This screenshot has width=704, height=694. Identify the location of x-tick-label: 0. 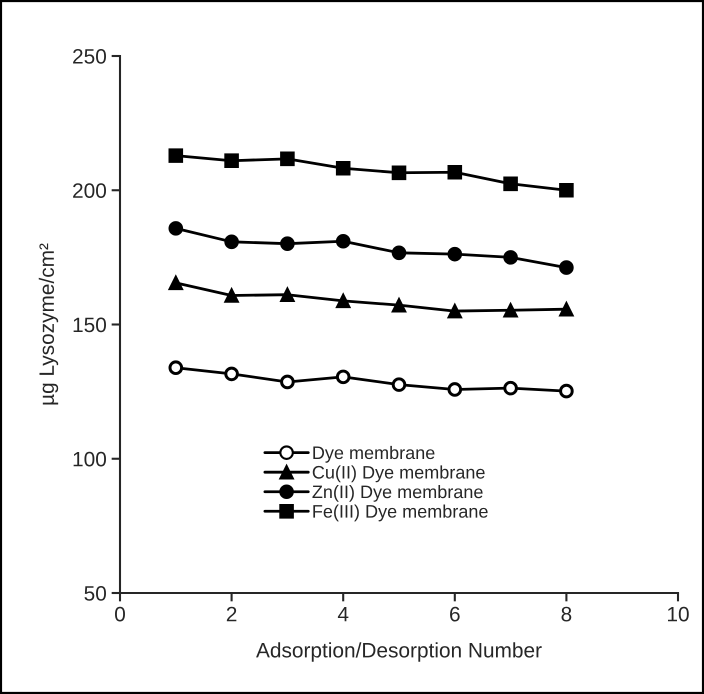
(120, 614).